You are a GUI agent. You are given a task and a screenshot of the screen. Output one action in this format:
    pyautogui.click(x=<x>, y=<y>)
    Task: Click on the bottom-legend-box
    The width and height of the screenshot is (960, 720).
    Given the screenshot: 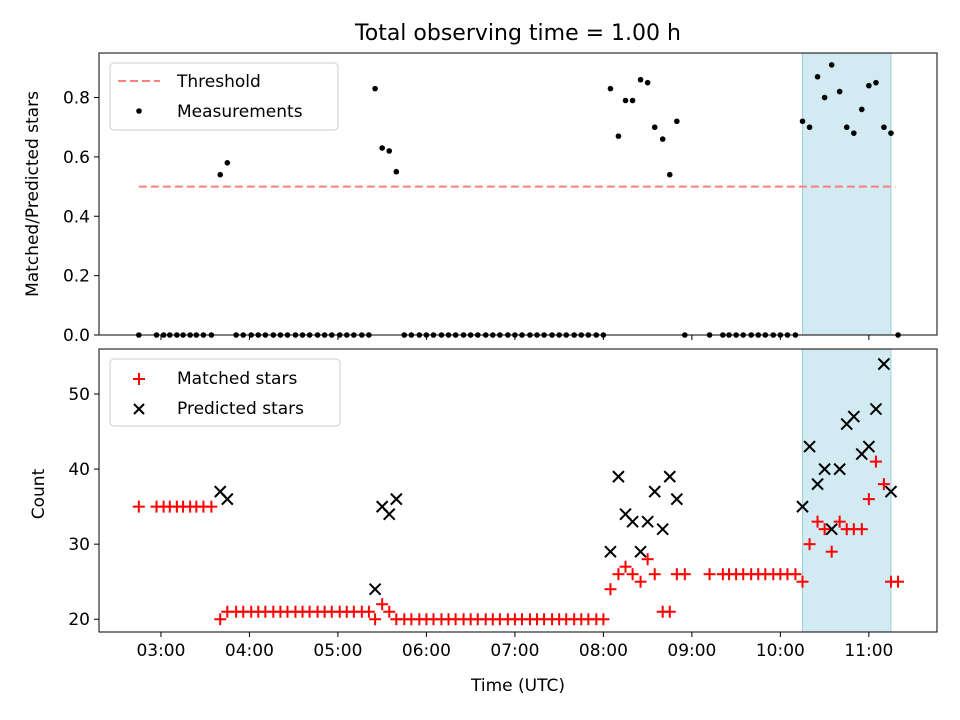 What is the action you would take?
    pyautogui.click(x=225, y=392)
    